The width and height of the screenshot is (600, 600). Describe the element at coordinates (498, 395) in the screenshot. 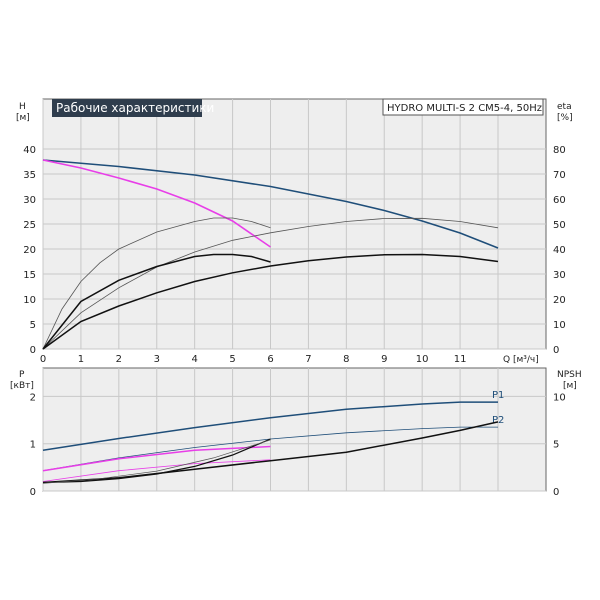

I see `series-label-p1: P1` at that location.